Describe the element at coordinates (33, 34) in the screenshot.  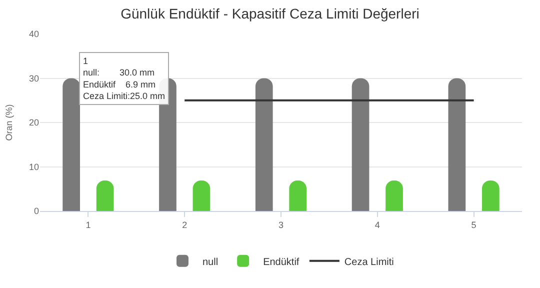
I see `y-tick-label: 40` at that location.